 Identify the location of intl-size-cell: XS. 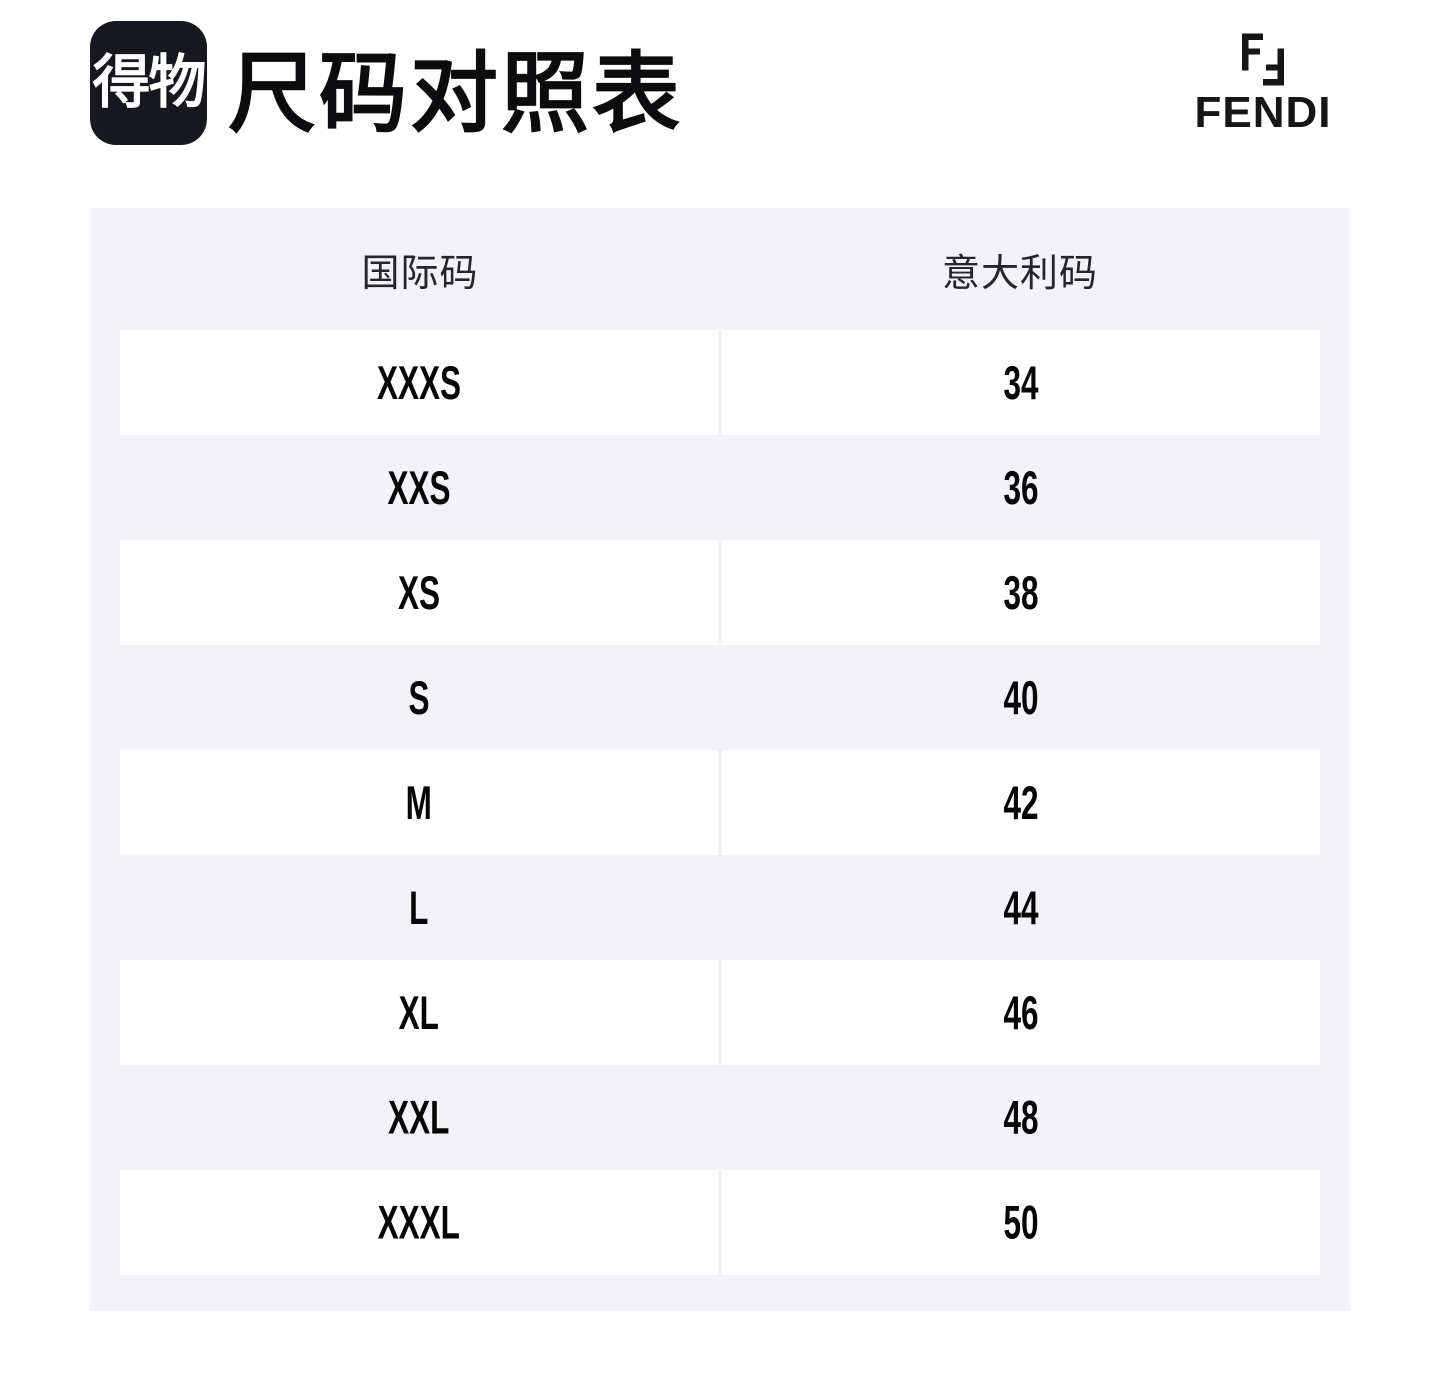
(419, 592).